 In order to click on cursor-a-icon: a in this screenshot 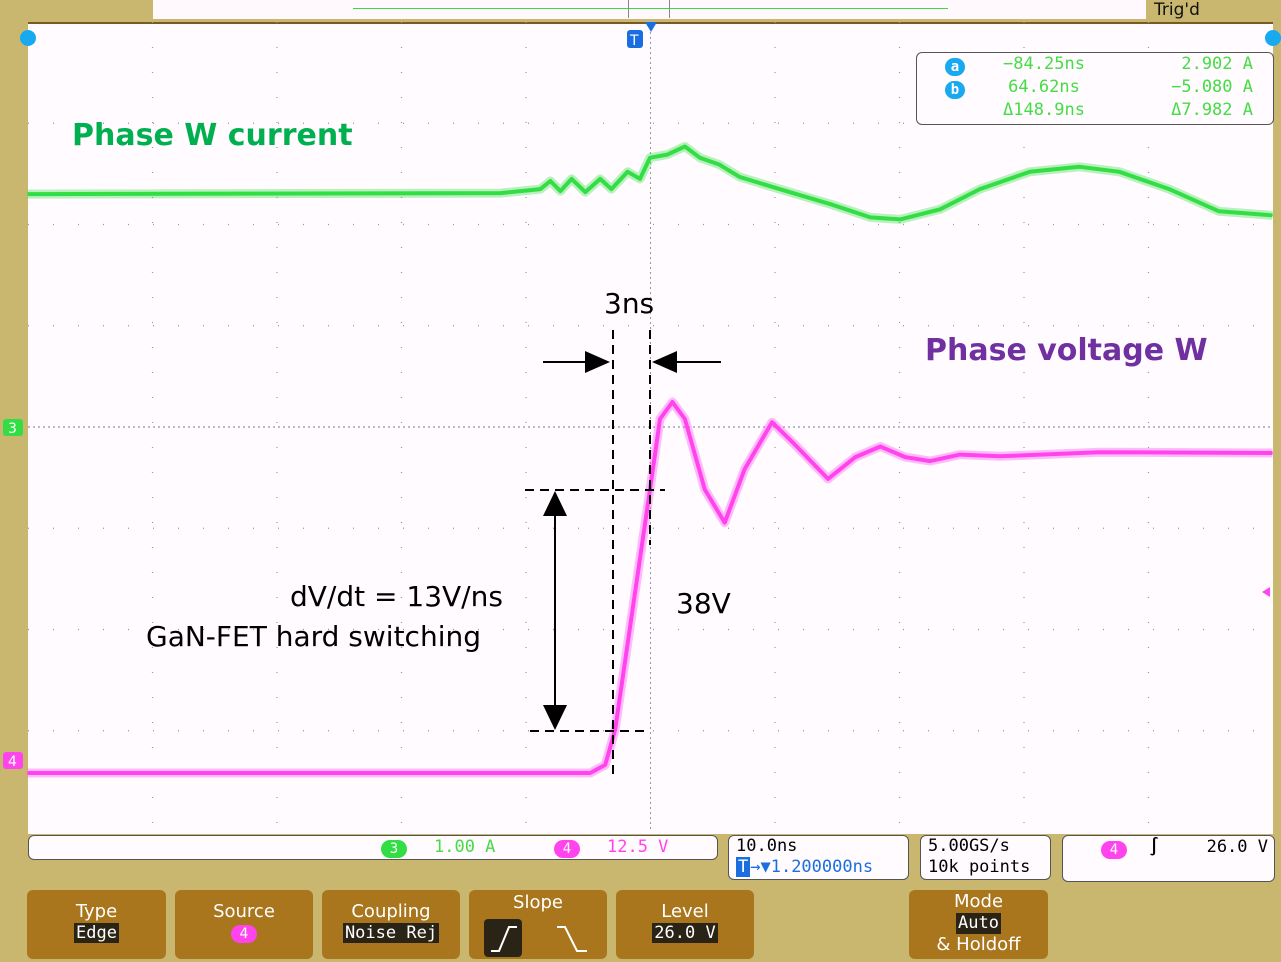, I will do `click(955, 67)`.